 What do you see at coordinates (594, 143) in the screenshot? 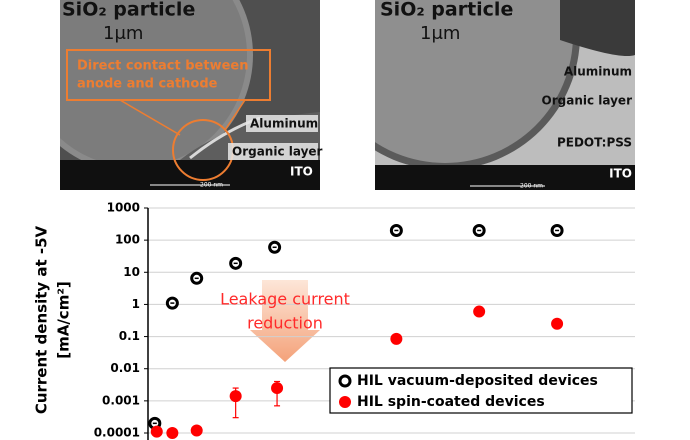
I see `layer-label: PEDOT:PSS` at bounding box center [594, 143].